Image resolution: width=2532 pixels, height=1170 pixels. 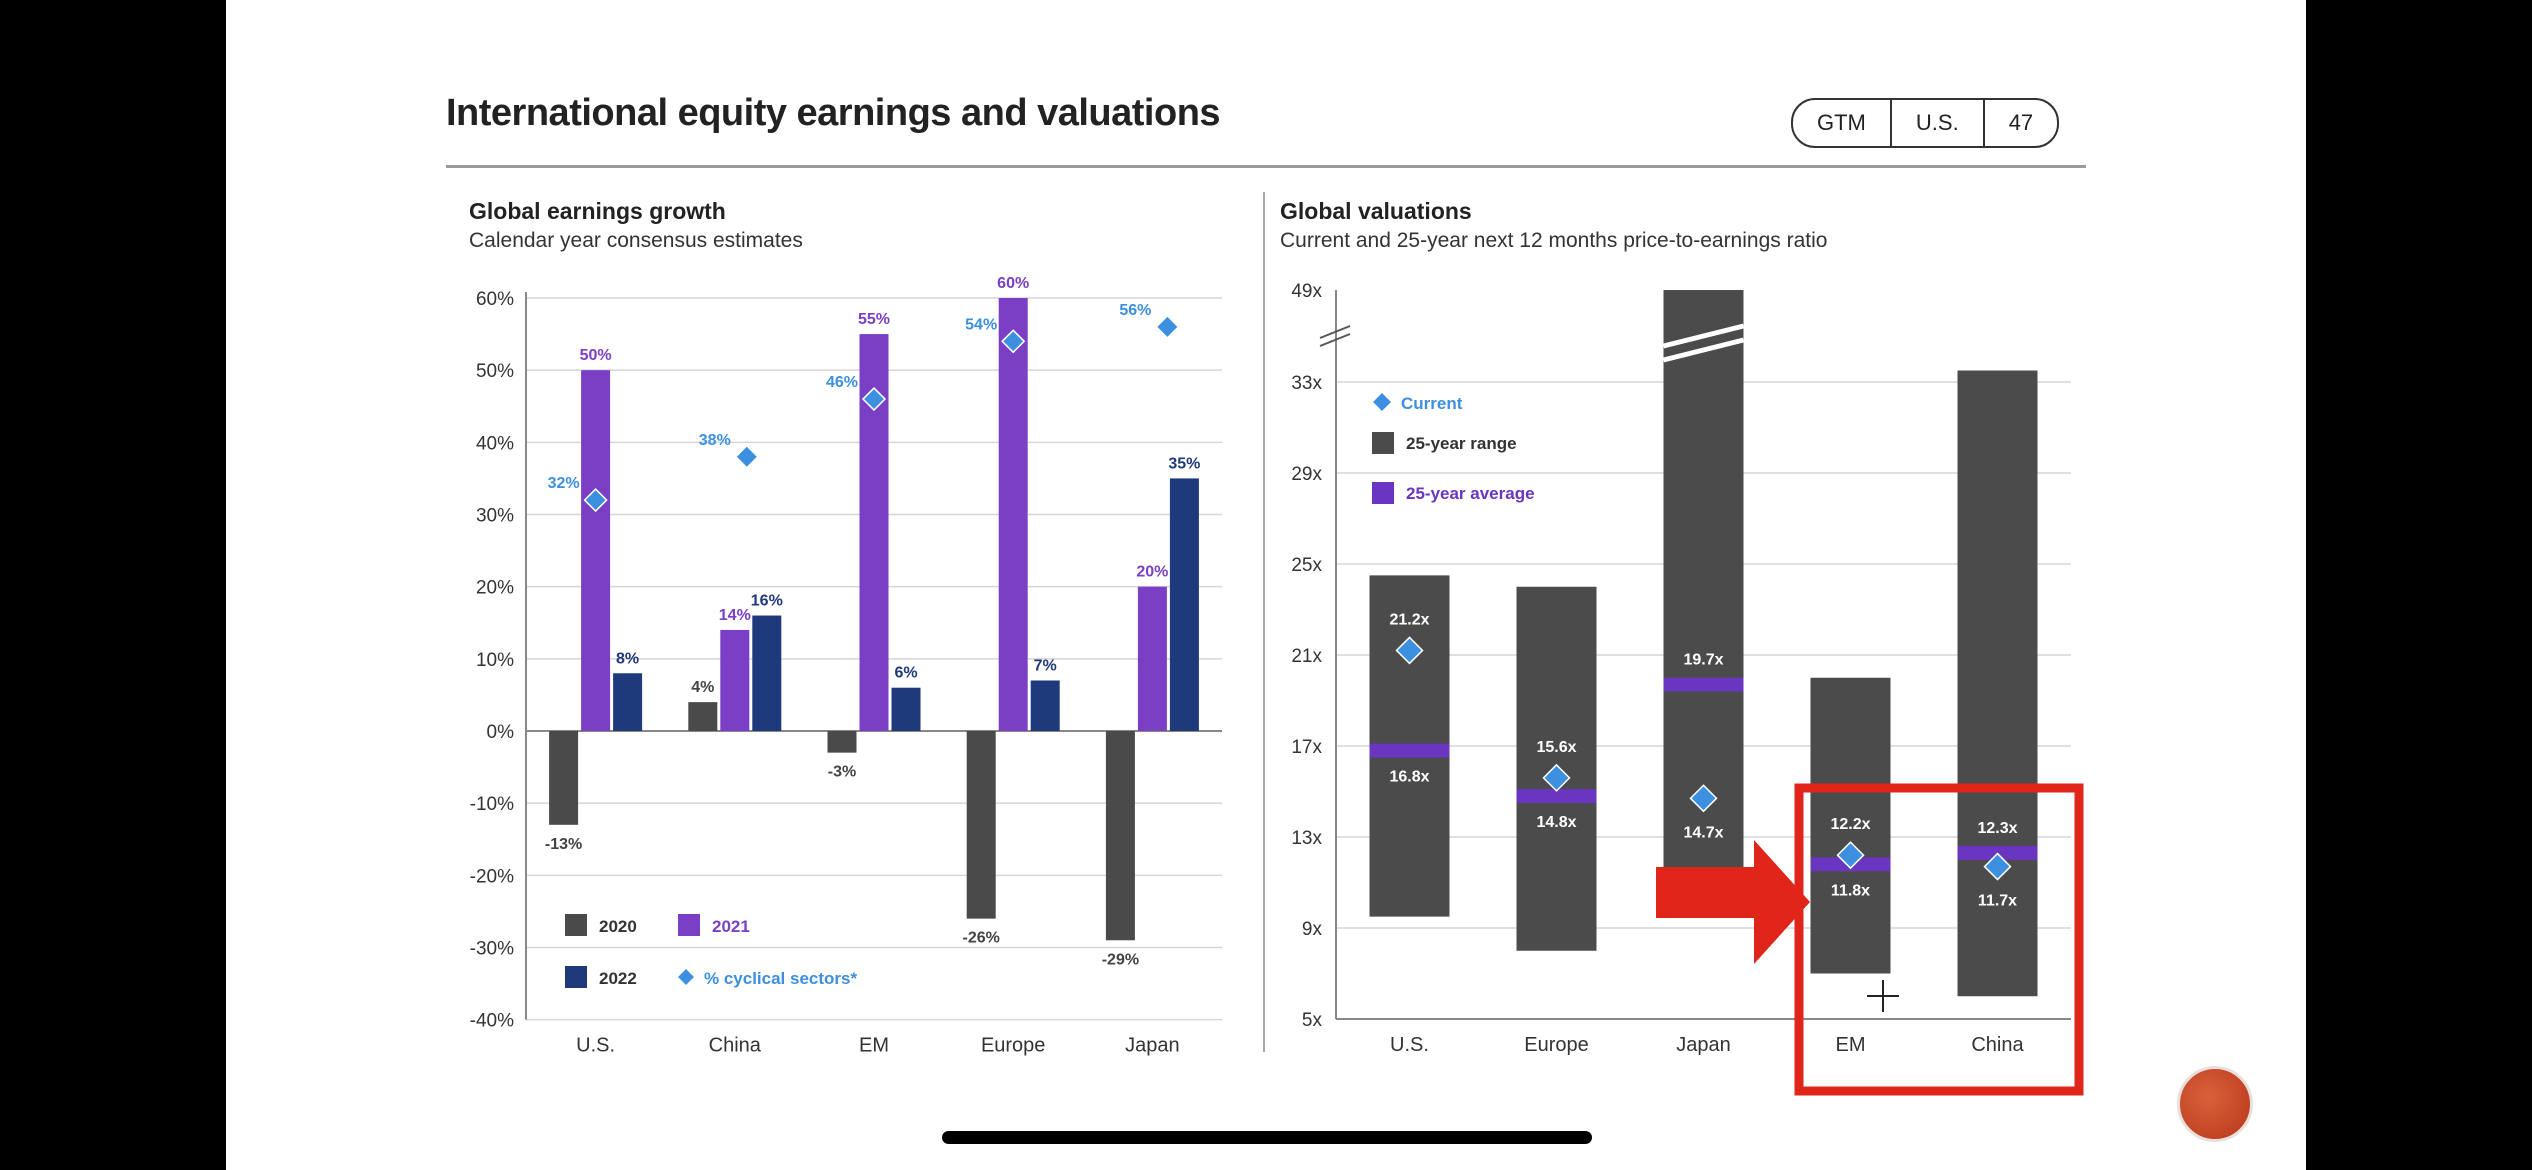 What do you see at coordinates (501, 732) in the screenshot?
I see `y-tick-label: 0%` at bounding box center [501, 732].